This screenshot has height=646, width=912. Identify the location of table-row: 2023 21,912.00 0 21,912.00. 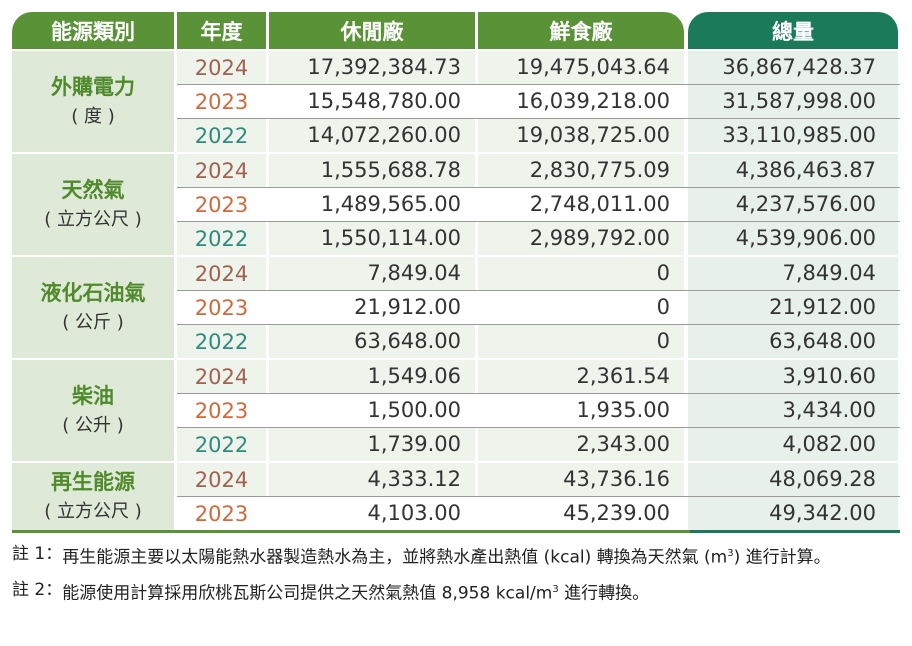
(538, 308).